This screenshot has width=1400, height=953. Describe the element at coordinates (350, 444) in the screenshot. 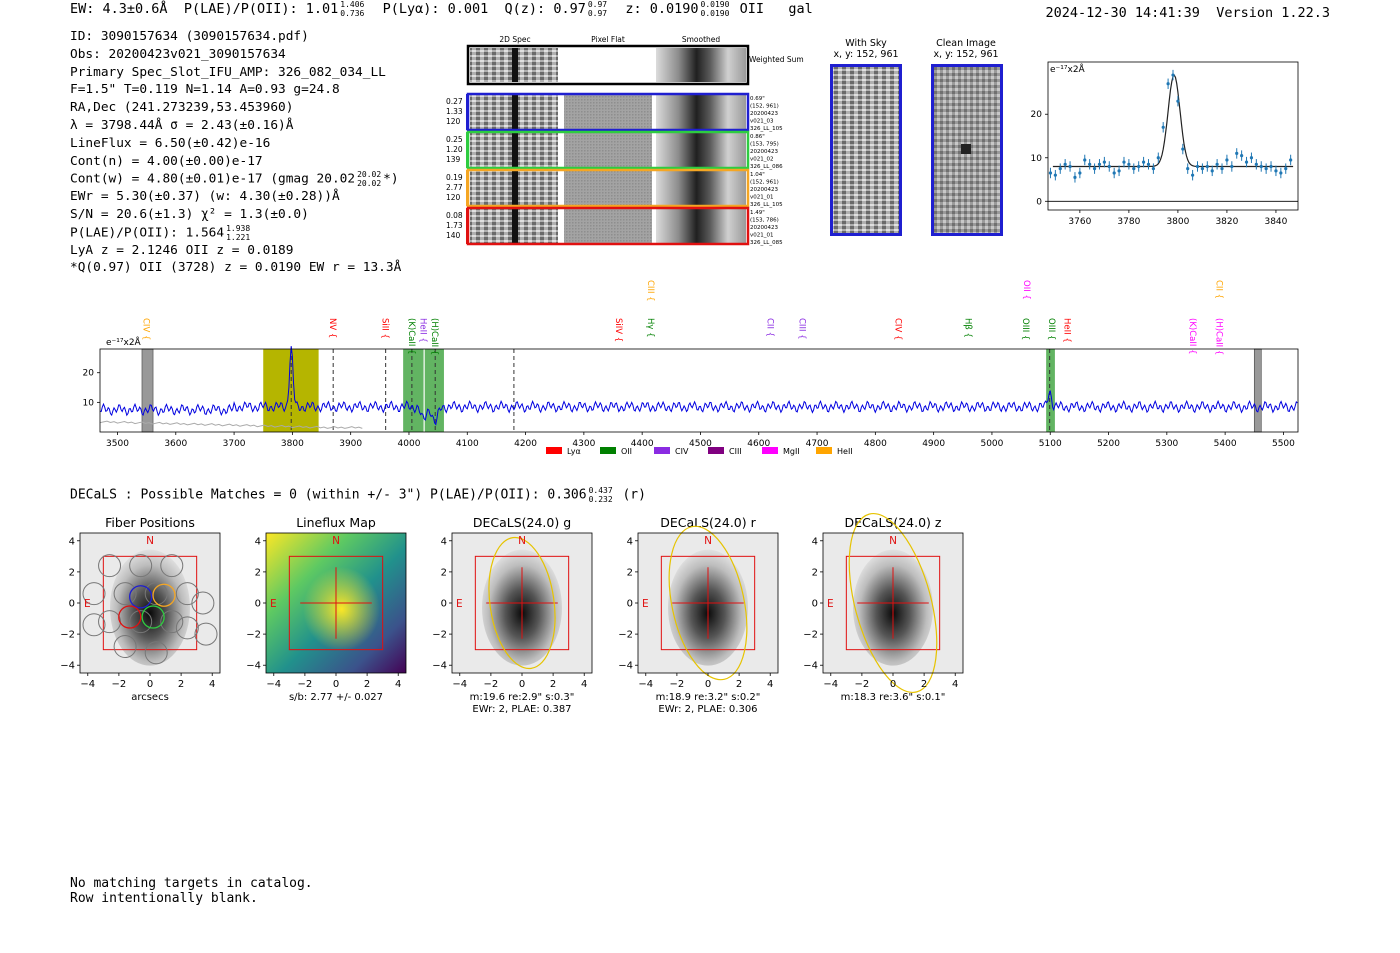

I see `spec-xtick-label: 3900` at that location.